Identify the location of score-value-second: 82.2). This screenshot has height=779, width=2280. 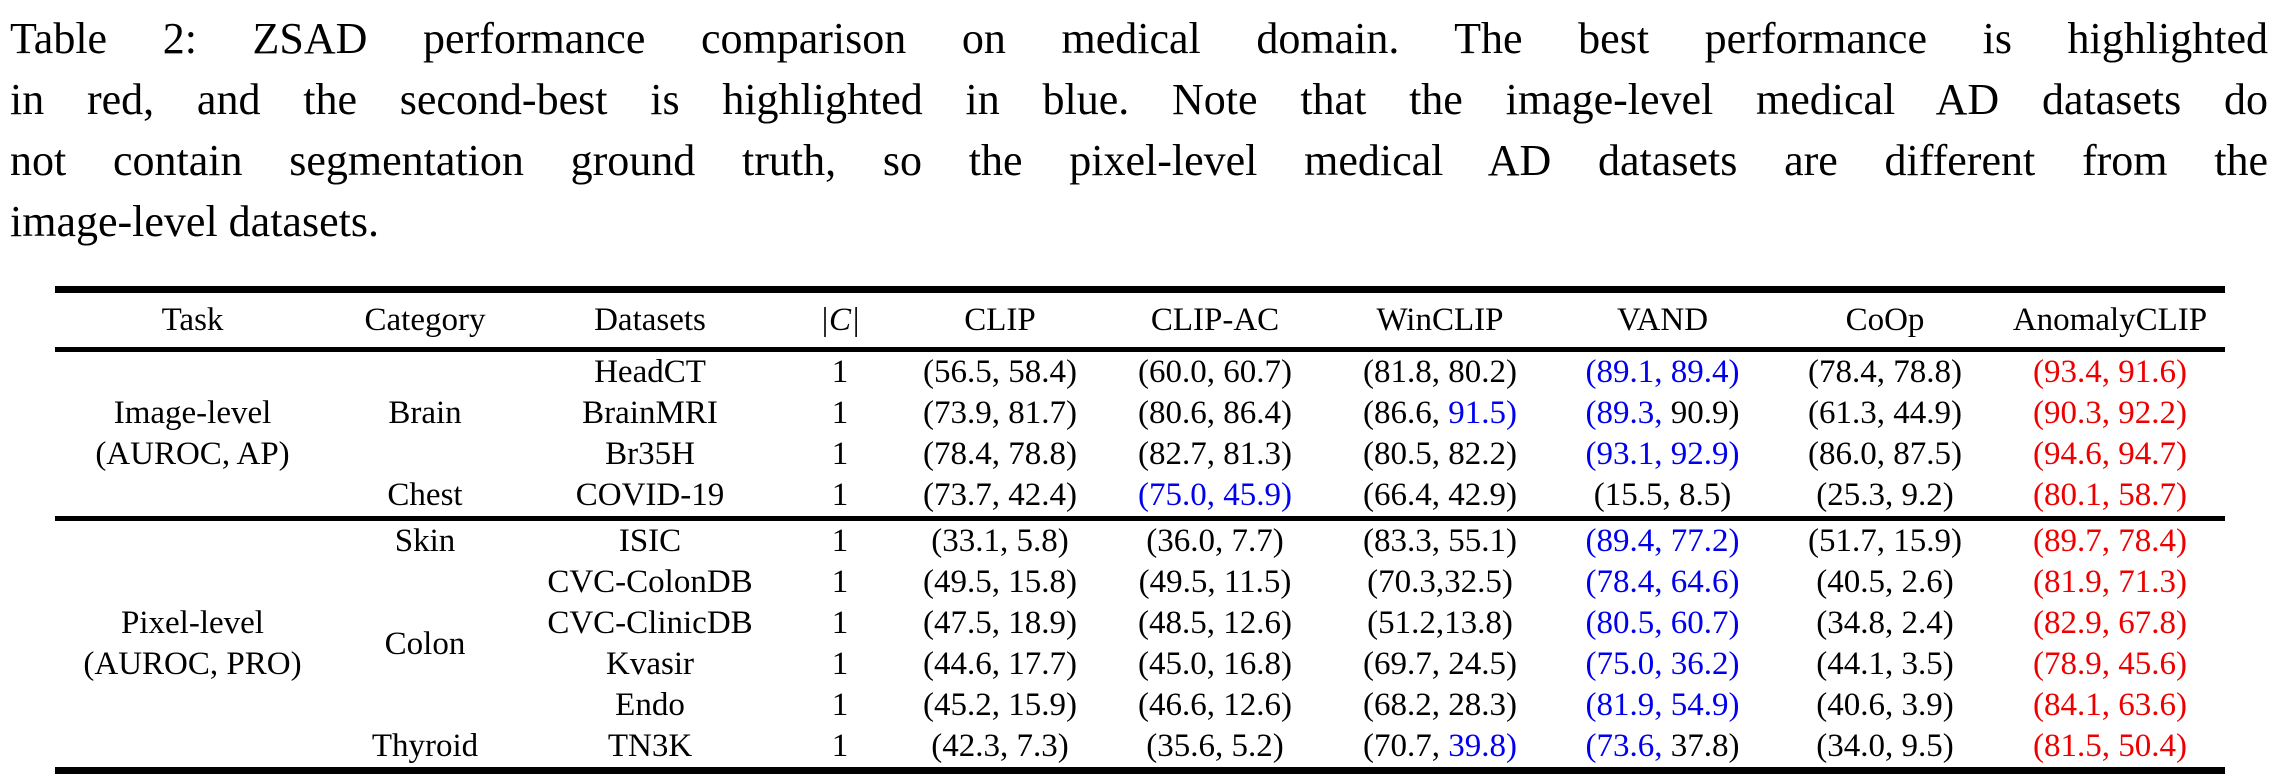
(1478, 454).